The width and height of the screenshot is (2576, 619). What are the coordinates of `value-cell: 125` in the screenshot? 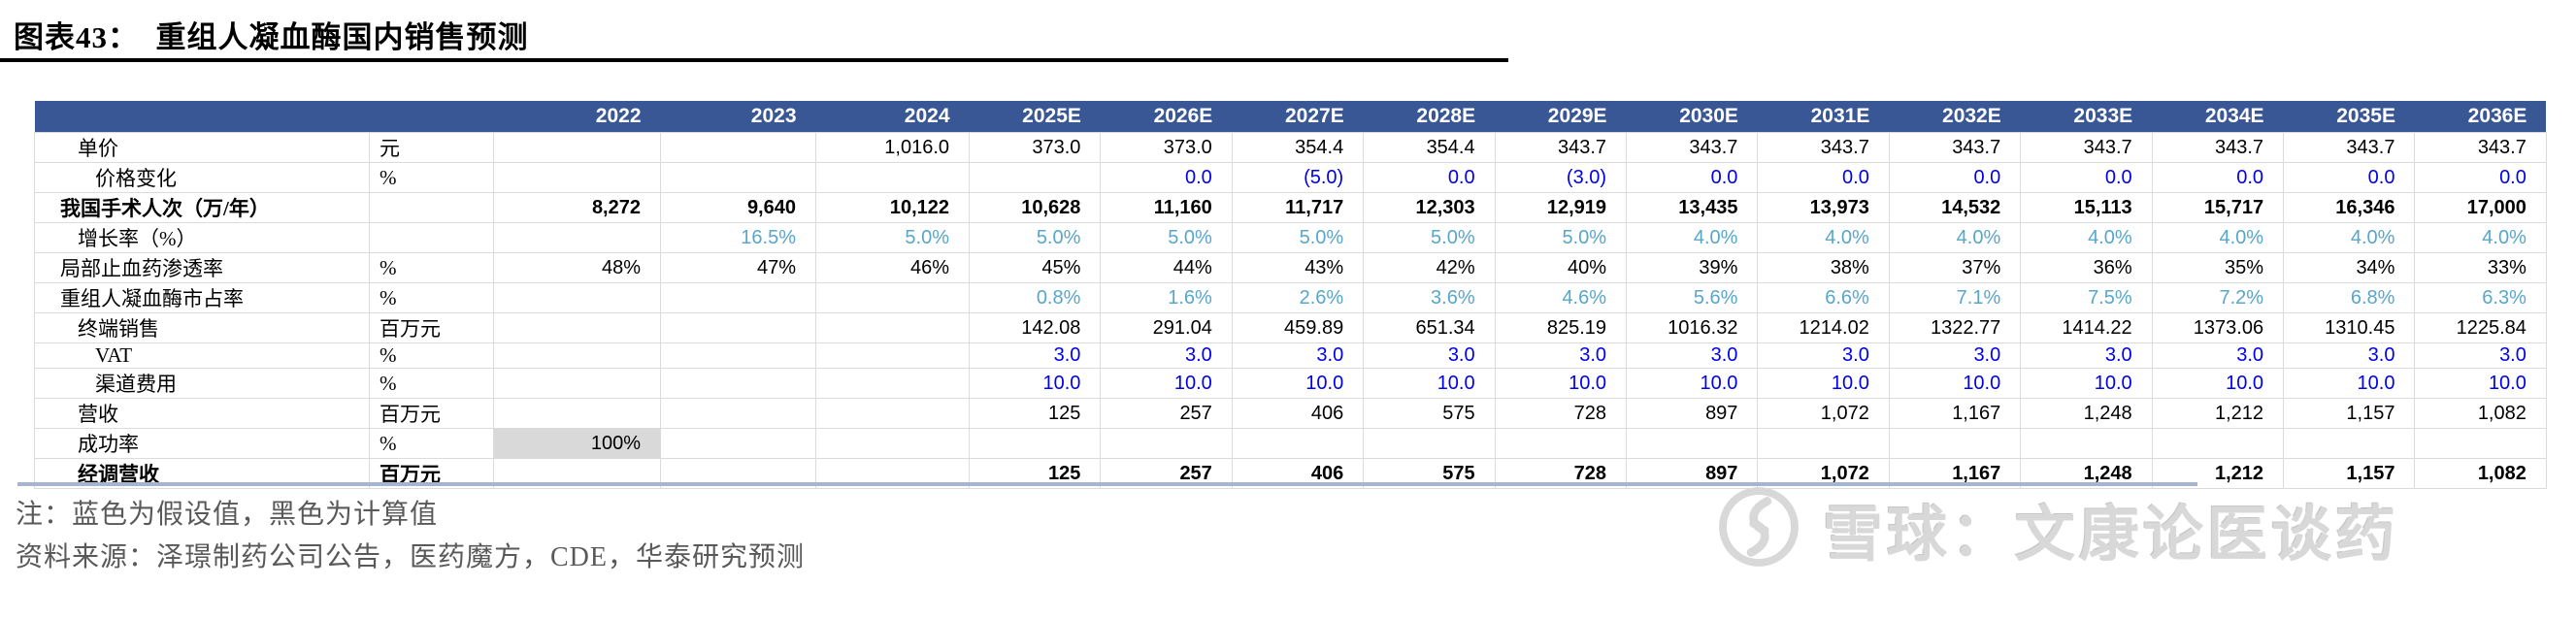 It's located at (1035, 413).